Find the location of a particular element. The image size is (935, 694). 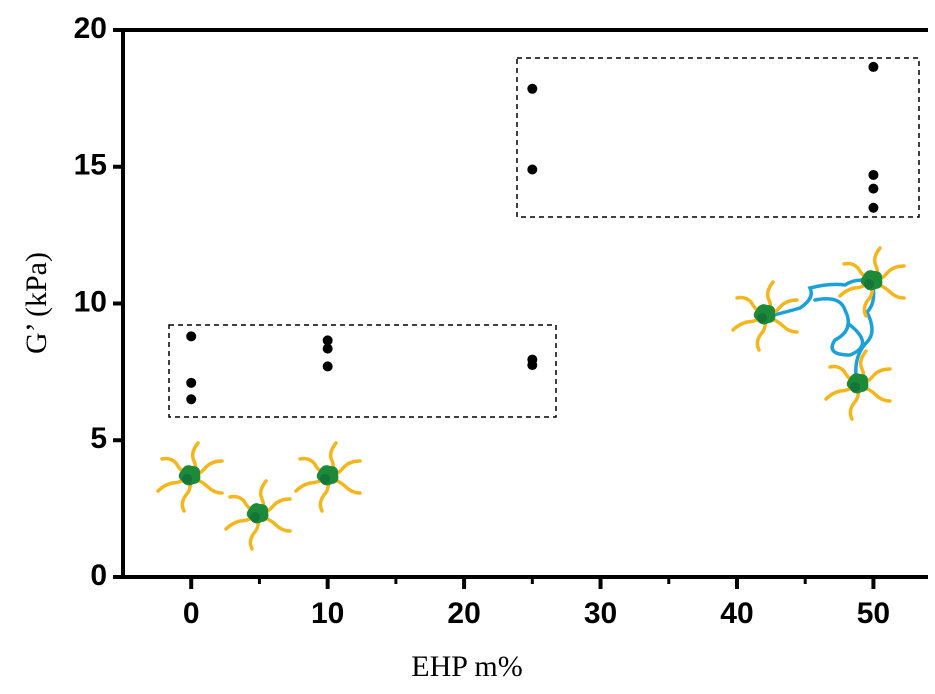

y-tick-label: 0 is located at coordinates (98, 575).